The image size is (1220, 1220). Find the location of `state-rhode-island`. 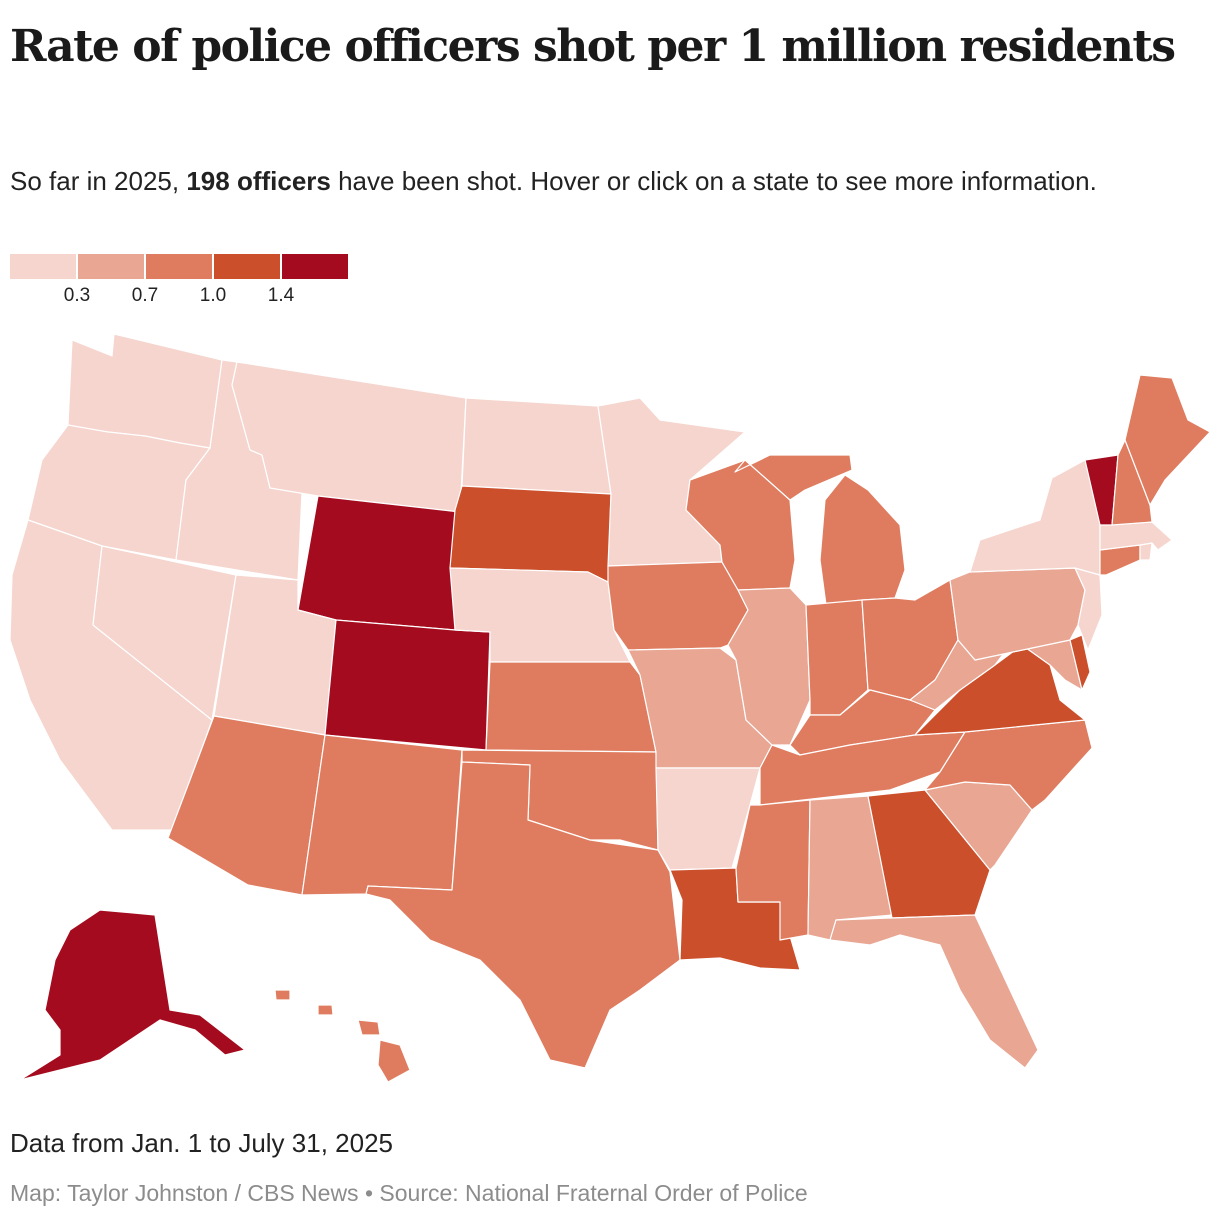

state-rhode-island is located at coordinates (1146, 551).